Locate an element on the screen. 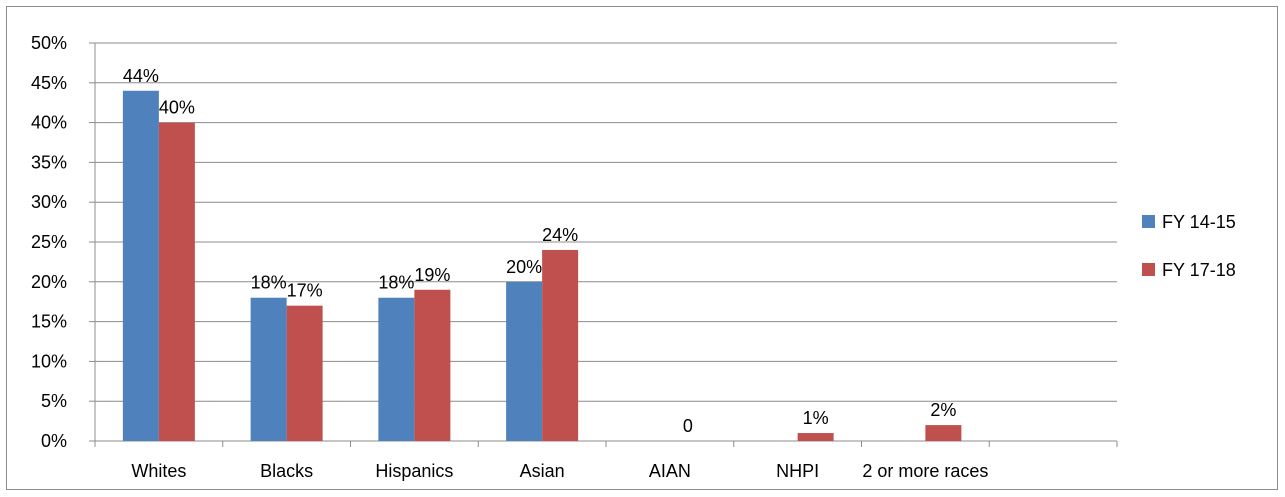 This screenshot has height=497, width=1285. y-tick-label: 0% is located at coordinates (54, 441).